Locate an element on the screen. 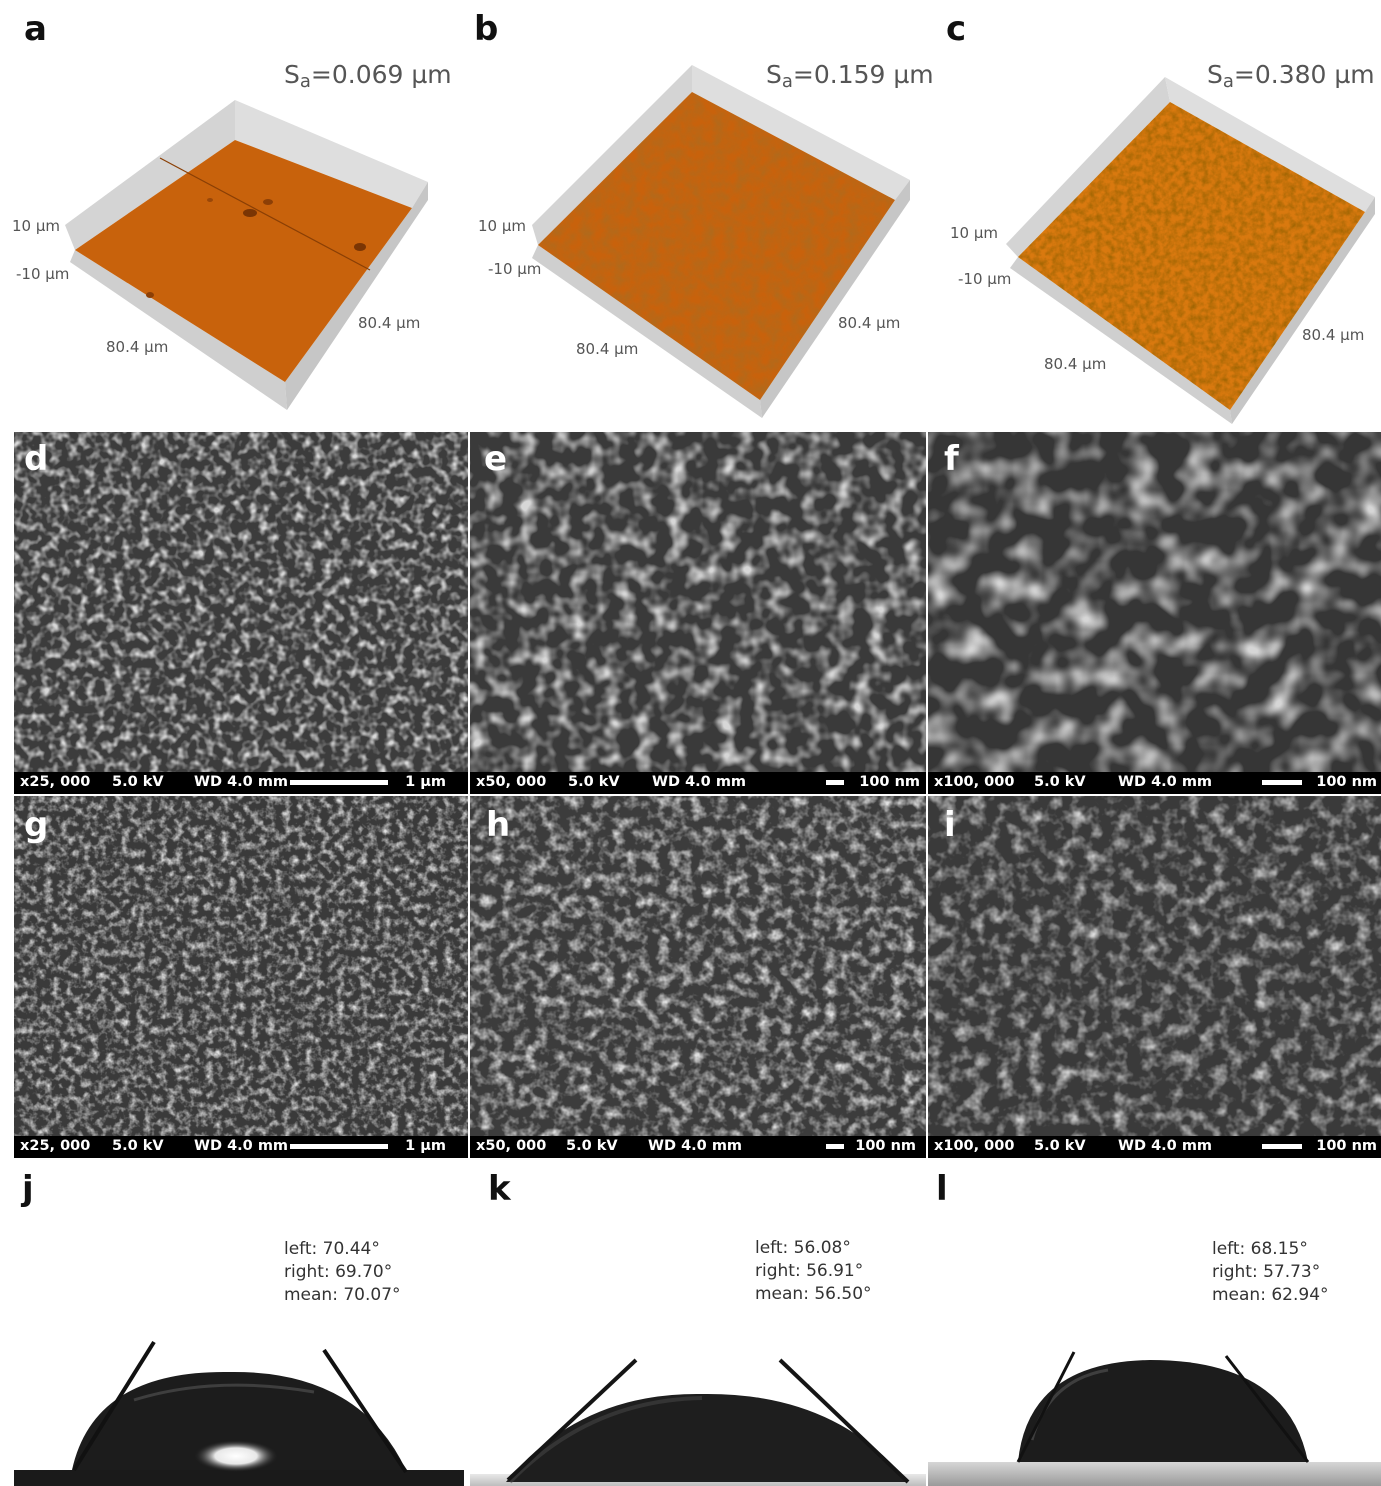  left-angle: left: 70.44° is located at coordinates (332, 1249).